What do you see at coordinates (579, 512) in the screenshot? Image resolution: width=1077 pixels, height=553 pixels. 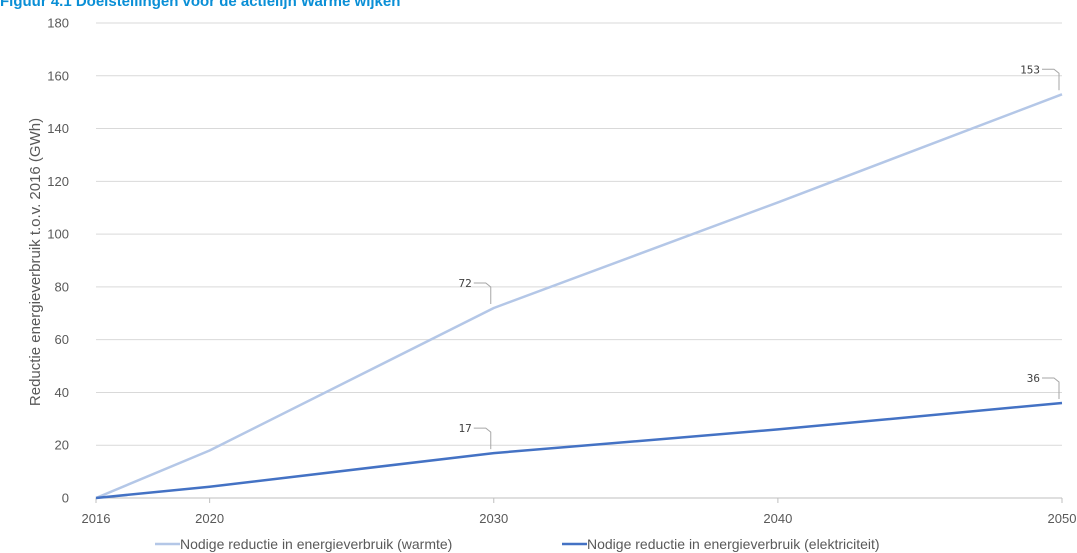 I see `x-axis-ticks: 2016 2020 2030 2040 2050` at bounding box center [579, 512].